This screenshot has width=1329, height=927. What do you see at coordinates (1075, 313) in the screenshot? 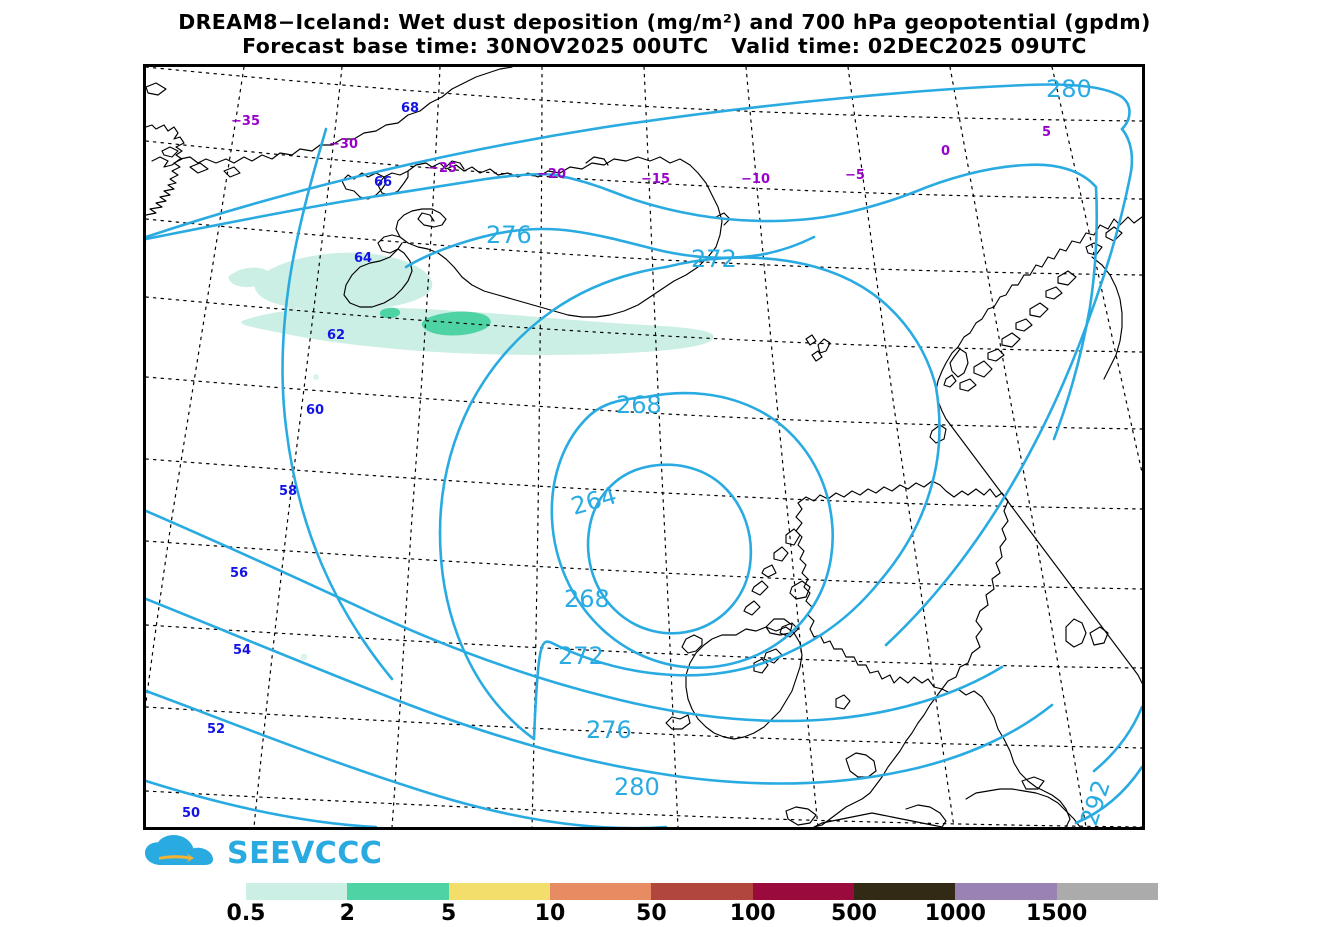
I see `contour-norway-edge` at bounding box center [1075, 313].